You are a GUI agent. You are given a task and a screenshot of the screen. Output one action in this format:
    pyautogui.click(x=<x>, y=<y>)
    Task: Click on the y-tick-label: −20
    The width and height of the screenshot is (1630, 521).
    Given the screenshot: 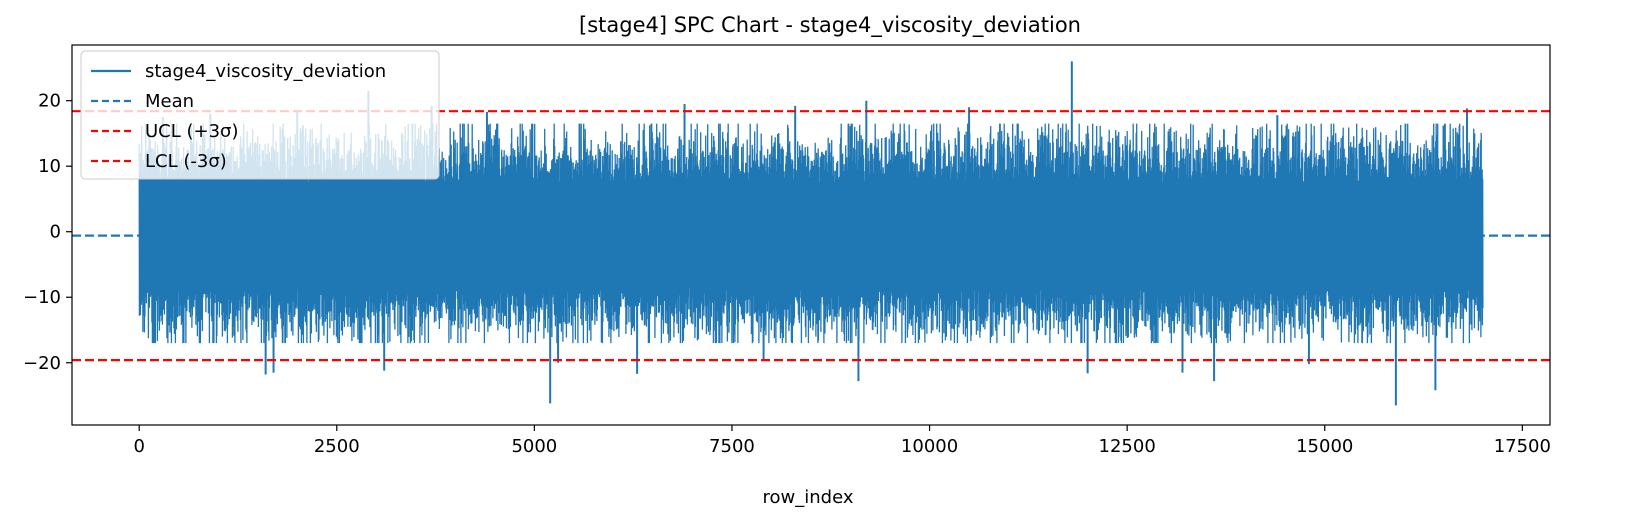 What is the action you would take?
    pyautogui.click(x=42, y=363)
    